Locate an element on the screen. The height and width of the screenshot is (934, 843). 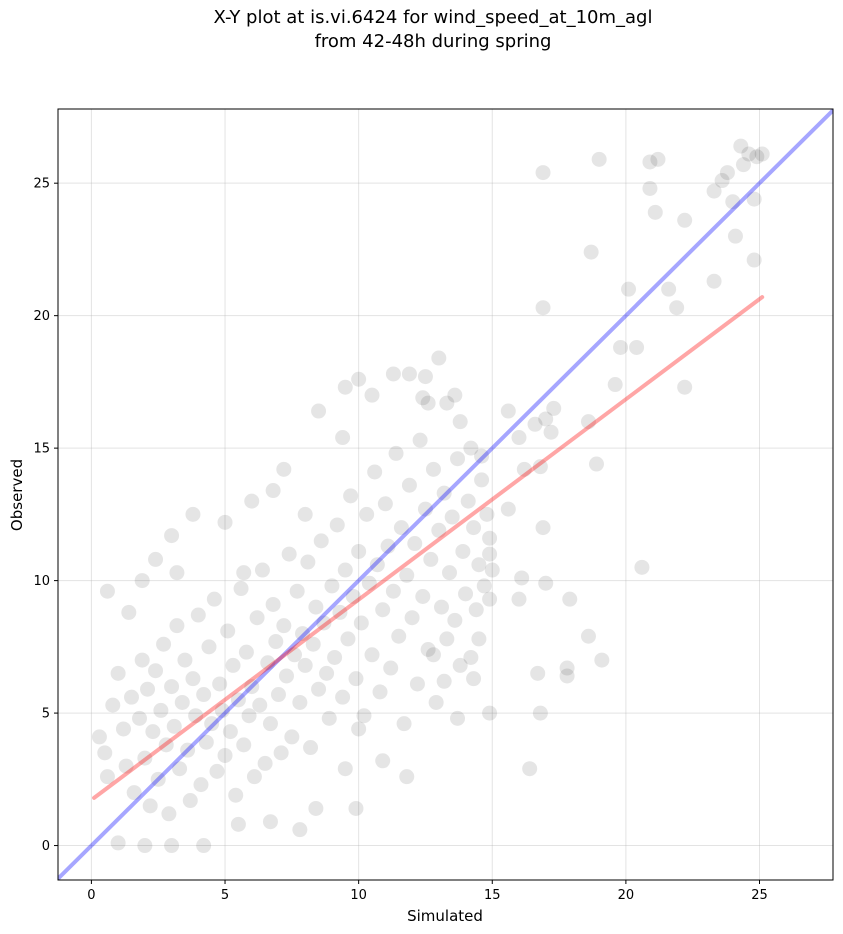
y-tick-label: 15 is located at coordinates (41, 449).